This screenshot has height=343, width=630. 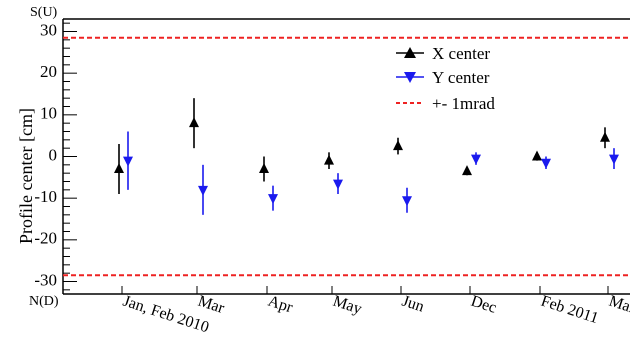 I want to click on legend-x-center-label: X center, so click(x=461, y=53).